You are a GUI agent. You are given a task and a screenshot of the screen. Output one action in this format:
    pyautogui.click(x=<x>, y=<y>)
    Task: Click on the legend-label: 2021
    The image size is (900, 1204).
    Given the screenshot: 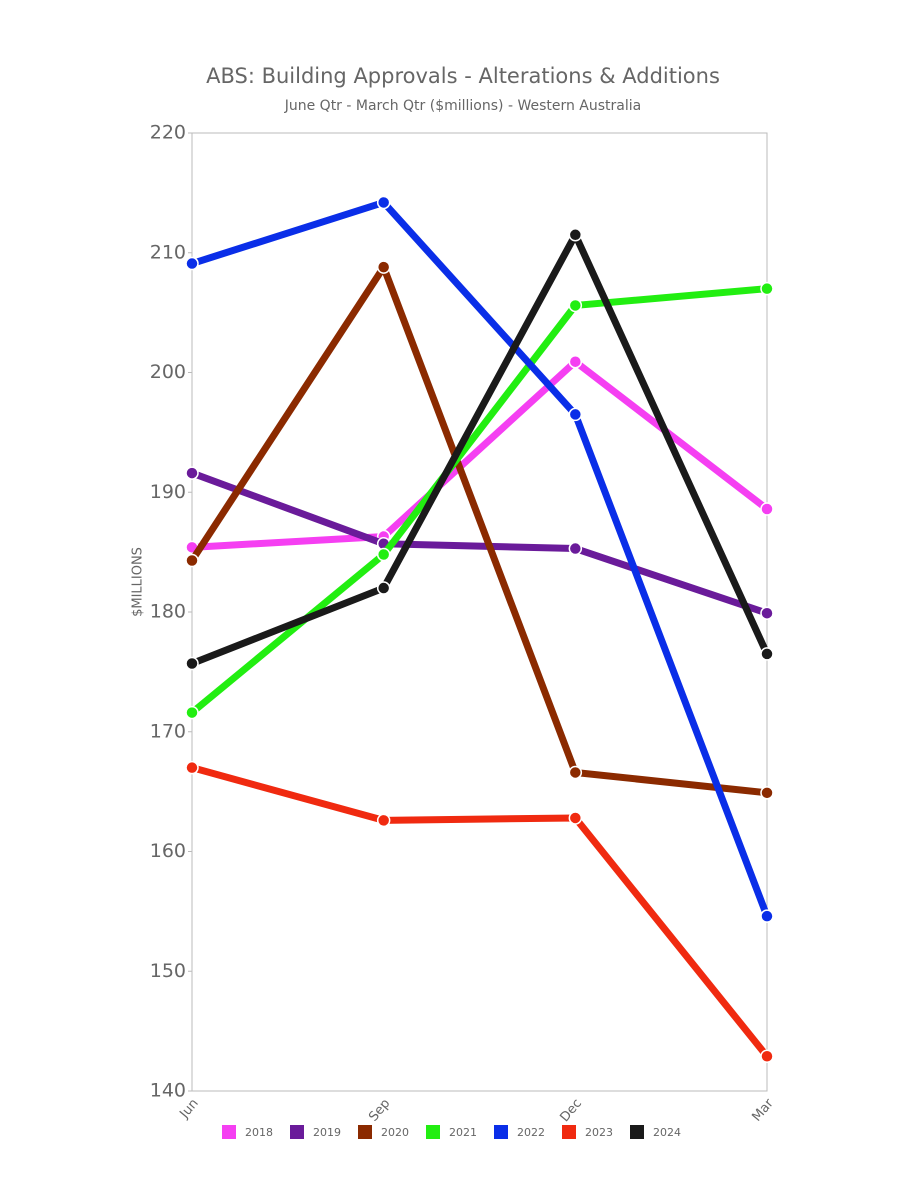 What is the action you would take?
    pyautogui.click(x=463, y=1132)
    